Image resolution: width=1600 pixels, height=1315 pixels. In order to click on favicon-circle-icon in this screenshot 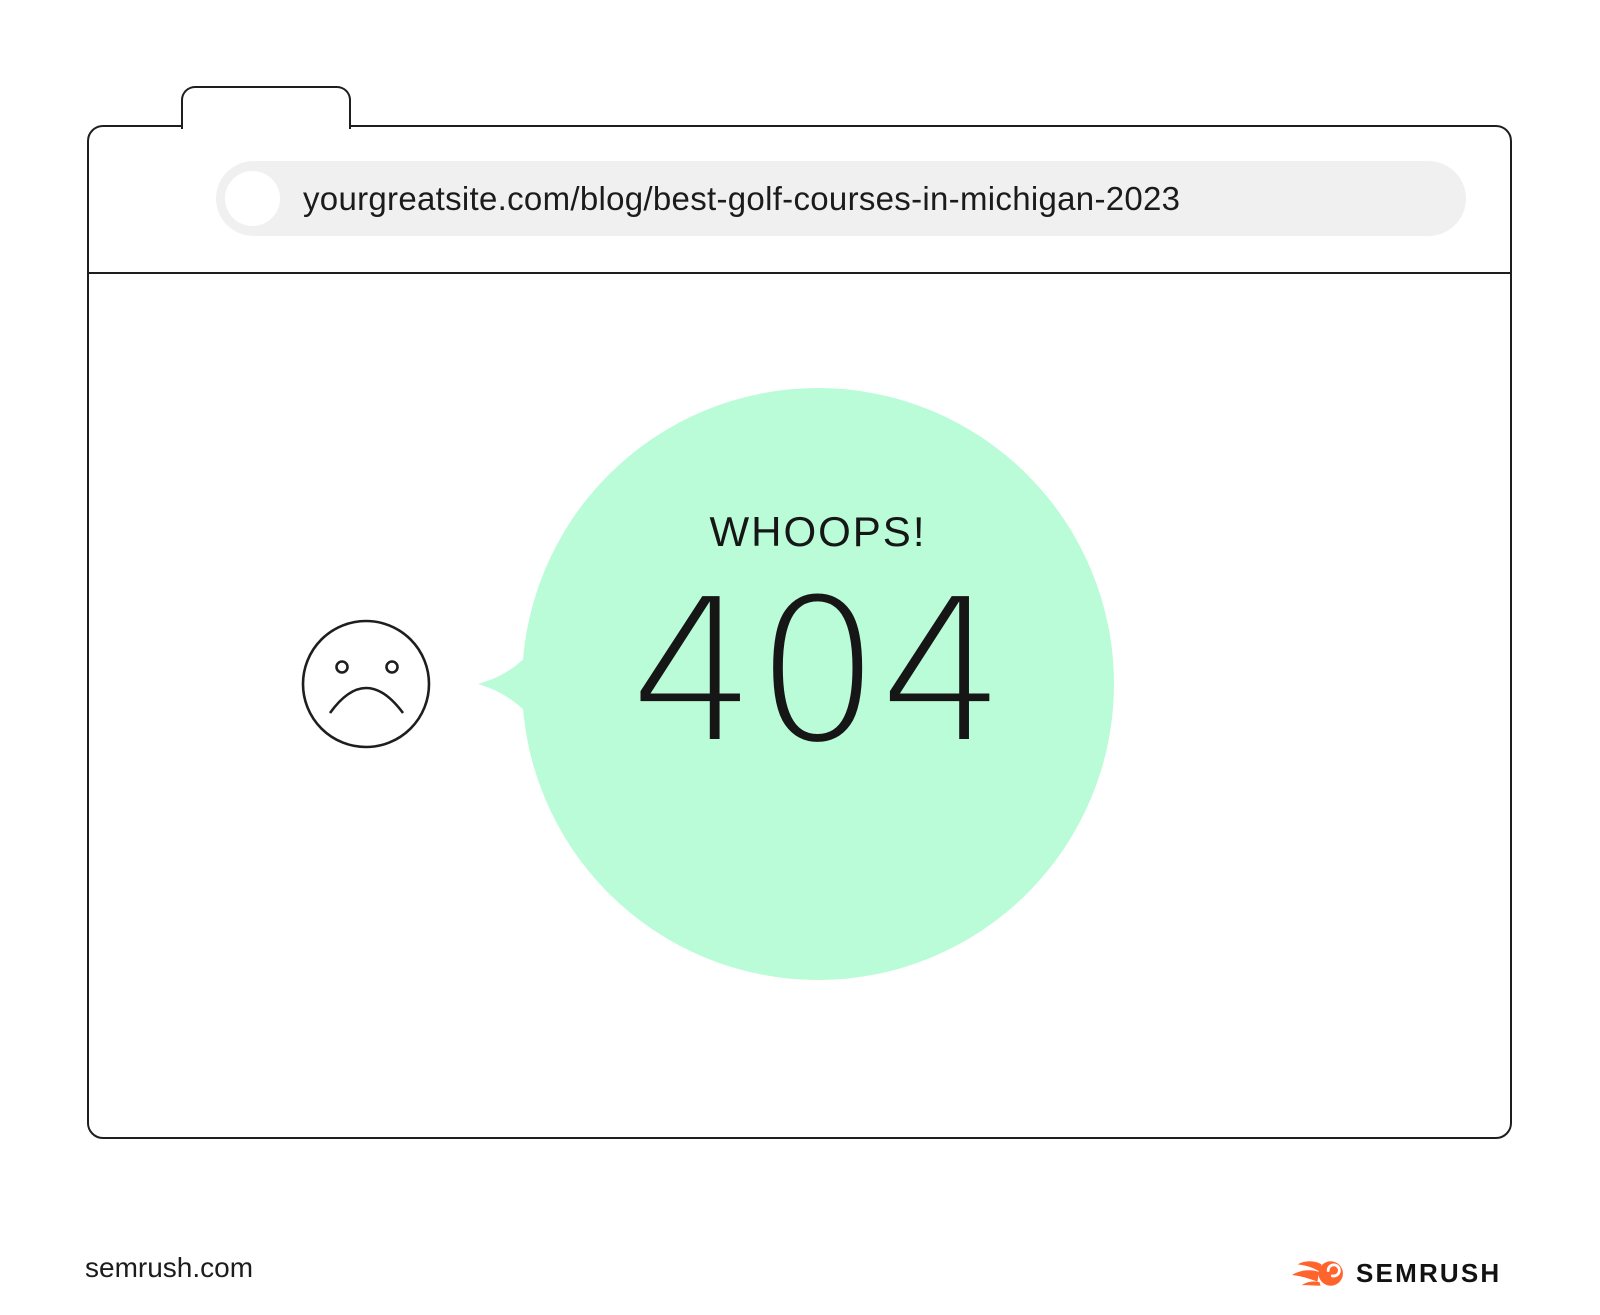, I will do `click(252, 198)`.